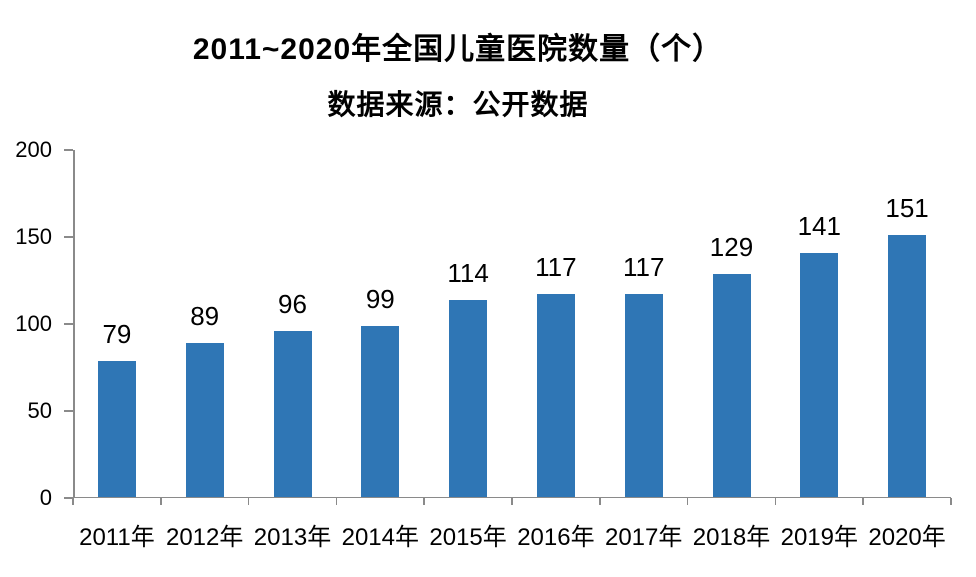 This screenshot has width=976, height=577. Describe the element at coordinates (39, 410) in the screenshot. I see `y-axis-label: 50` at that location.